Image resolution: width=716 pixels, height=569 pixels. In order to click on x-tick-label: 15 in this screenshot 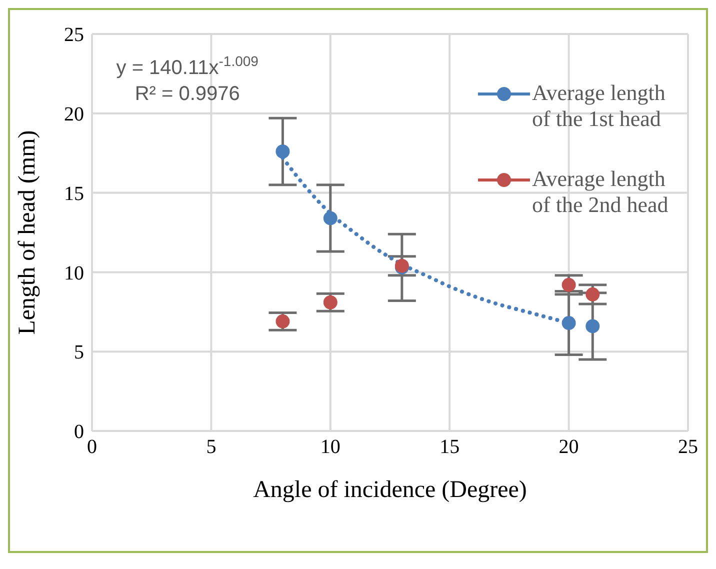, I will do `click(450, 447)`.